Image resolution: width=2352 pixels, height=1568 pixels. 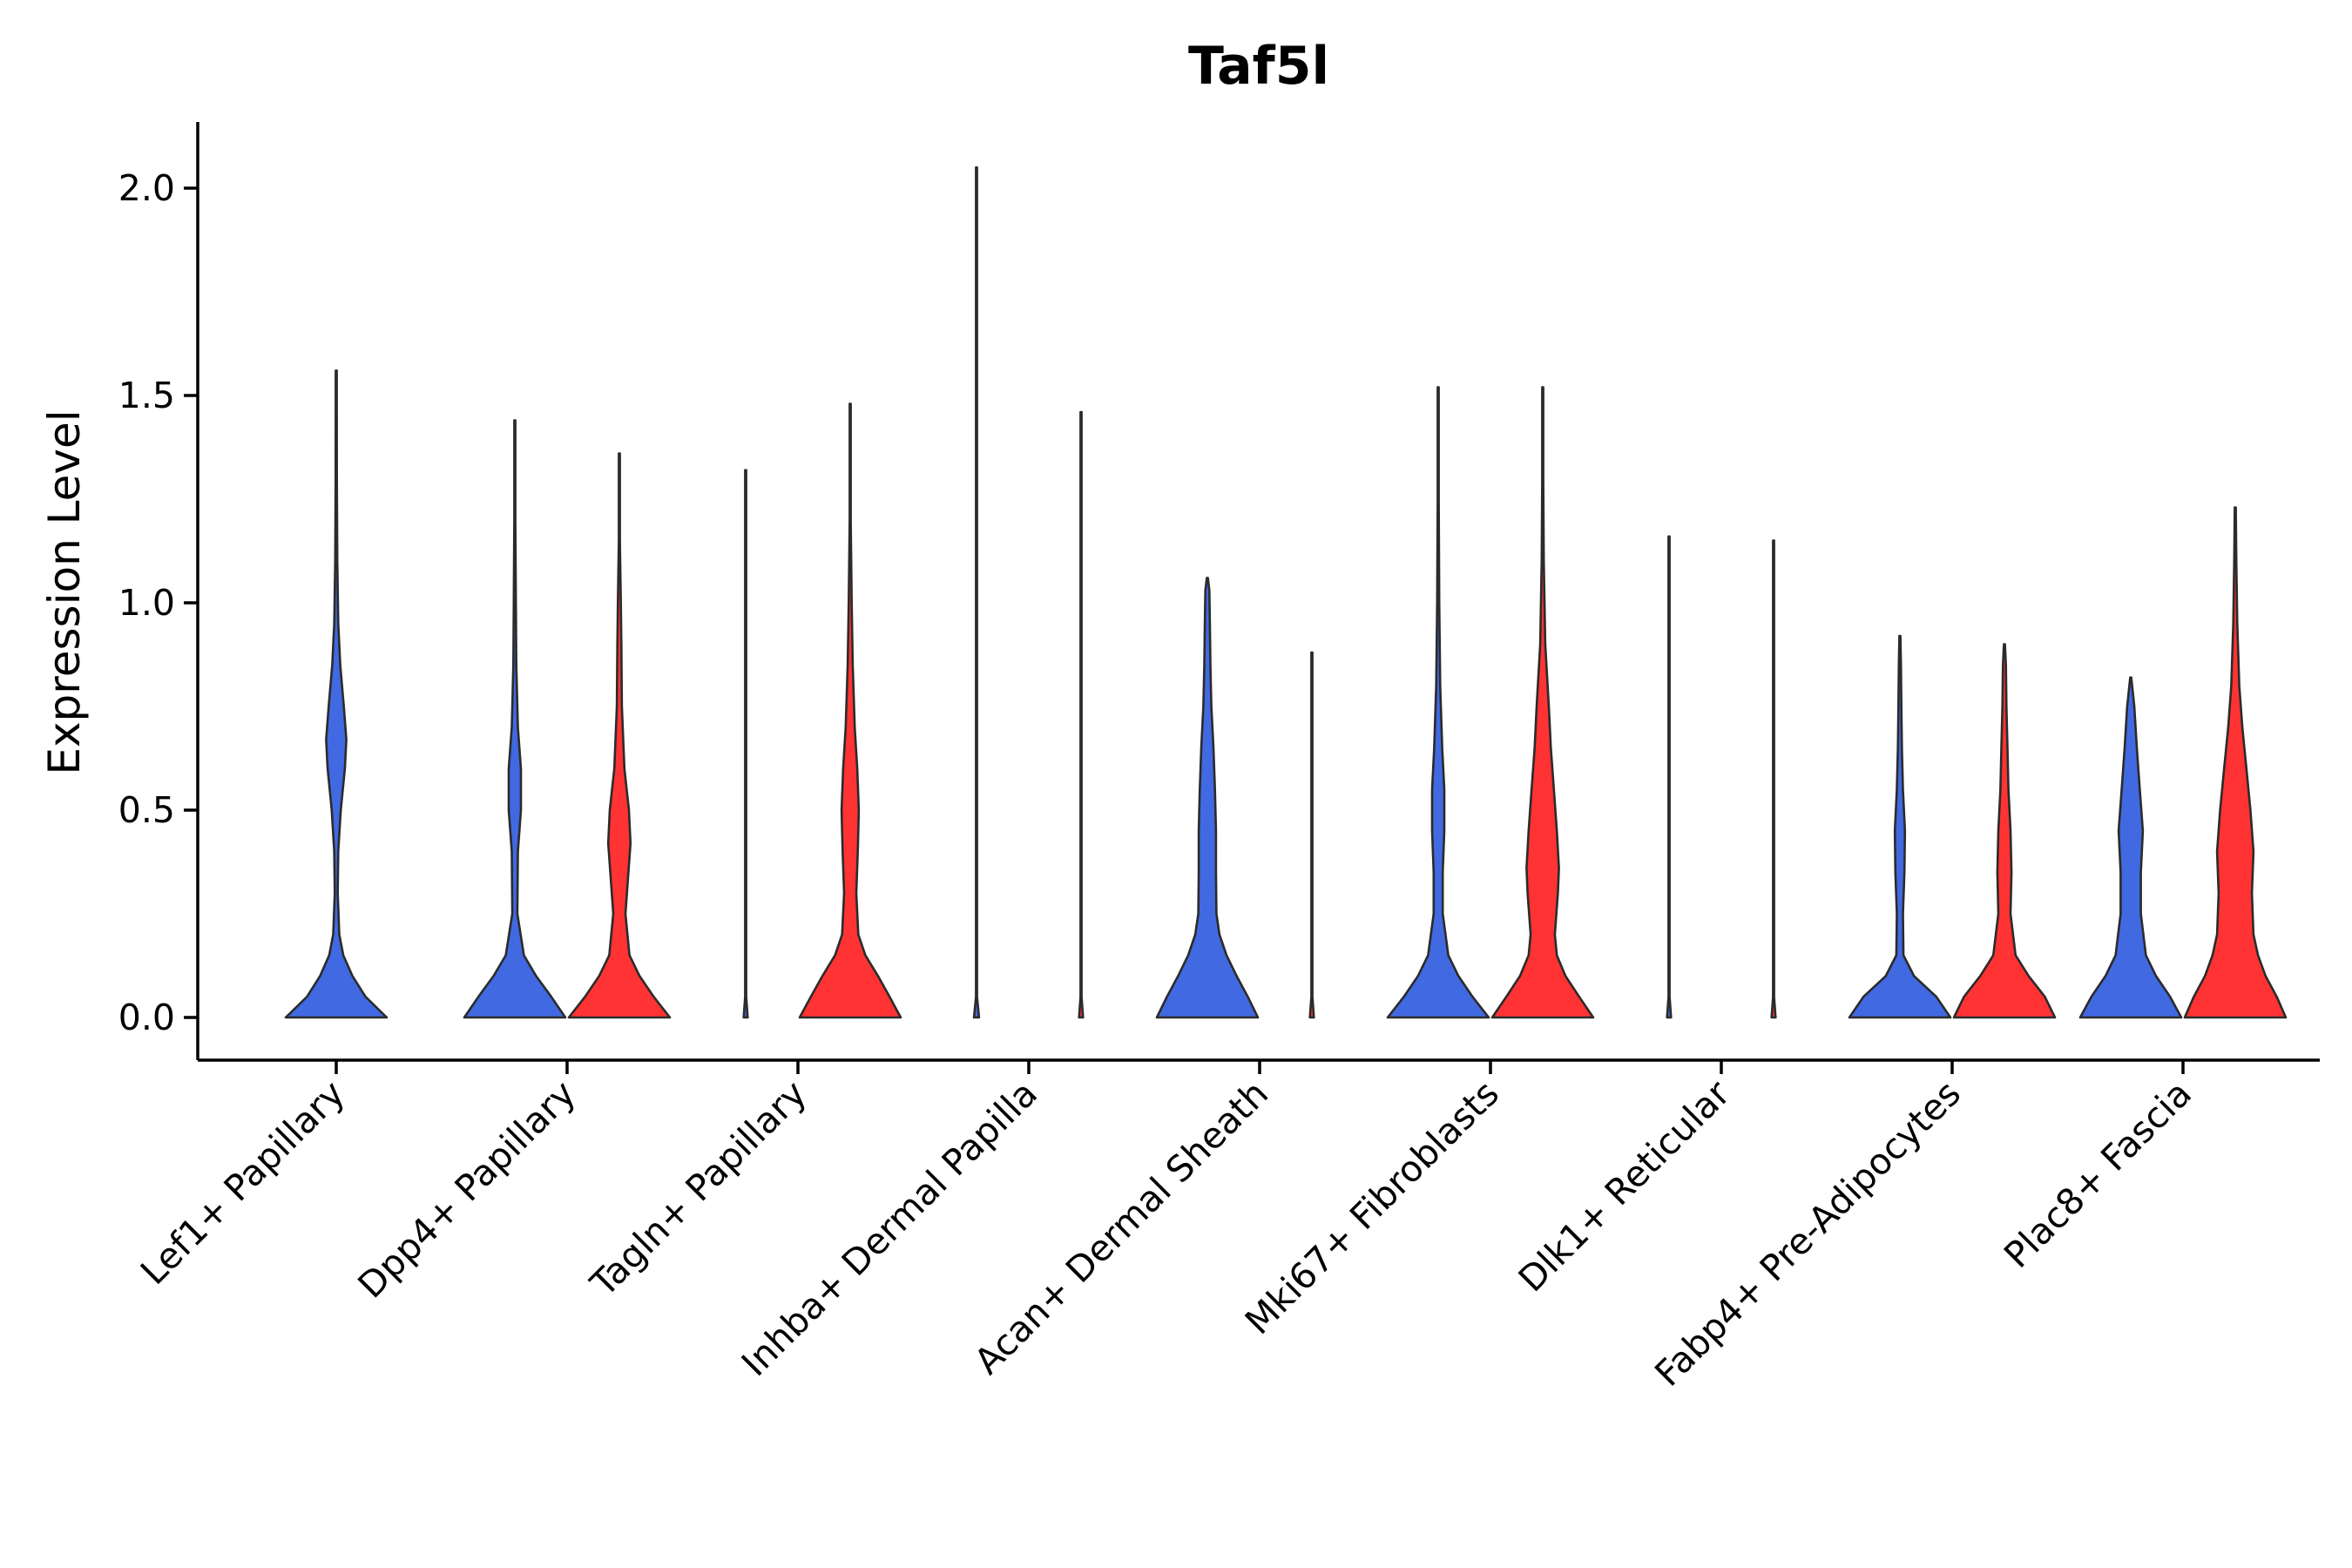 What do you see at coordinates (1081, 714) in the screenshot?
I see `violin-group2-inhba-dermal-papilla` at bounding box center [1081, 714].